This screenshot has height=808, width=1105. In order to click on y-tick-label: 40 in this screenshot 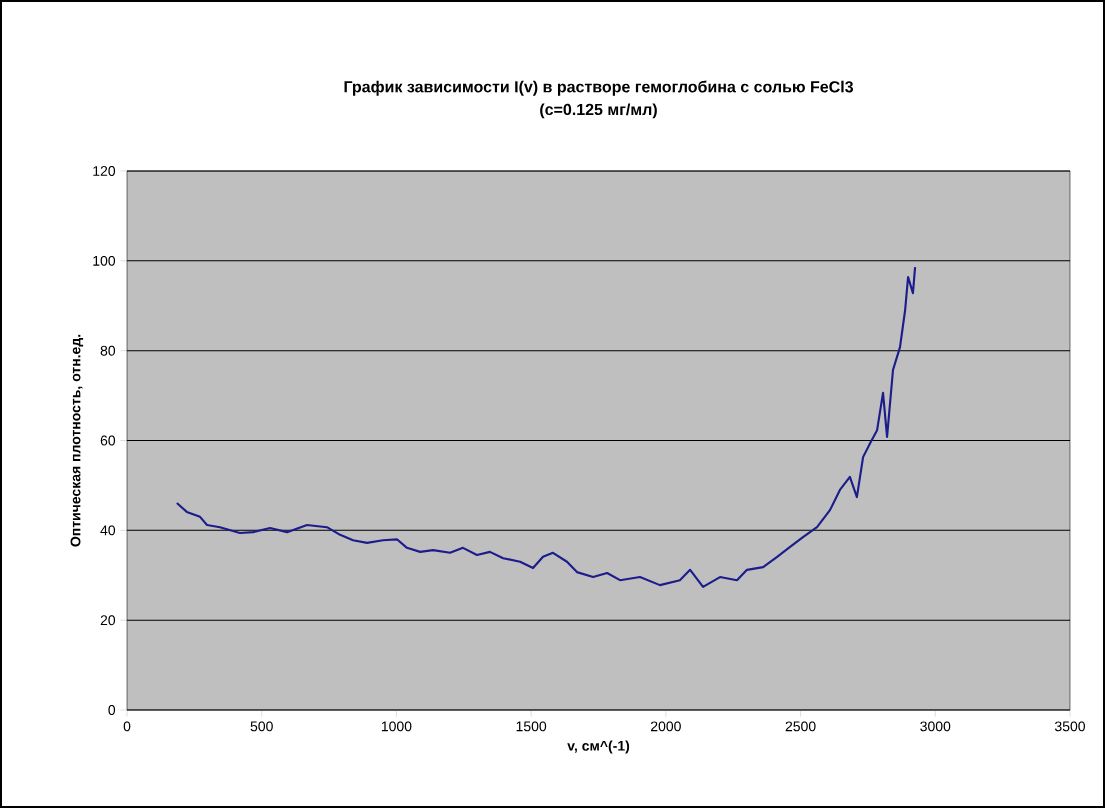, I will do `click(108, 530)`.